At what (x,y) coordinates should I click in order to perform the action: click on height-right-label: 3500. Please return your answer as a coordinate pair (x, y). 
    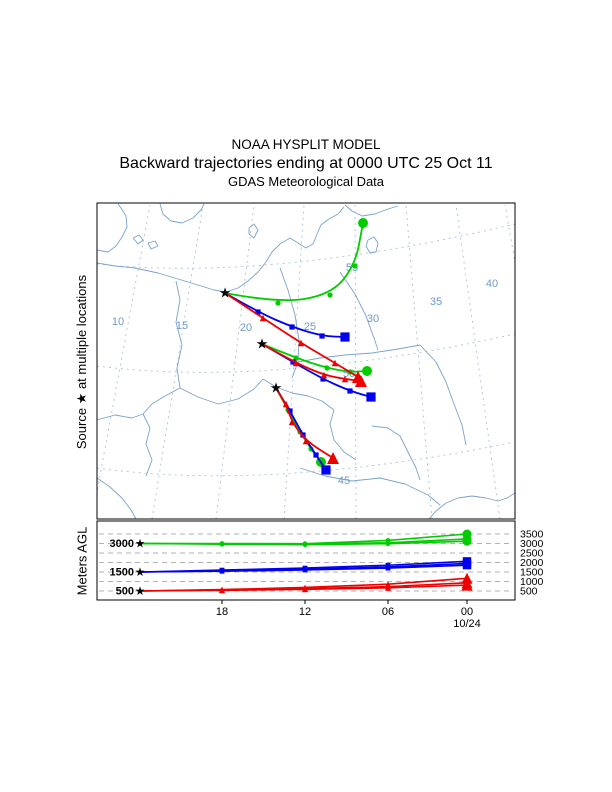
    Looking at the image, I should click on (532, 535).